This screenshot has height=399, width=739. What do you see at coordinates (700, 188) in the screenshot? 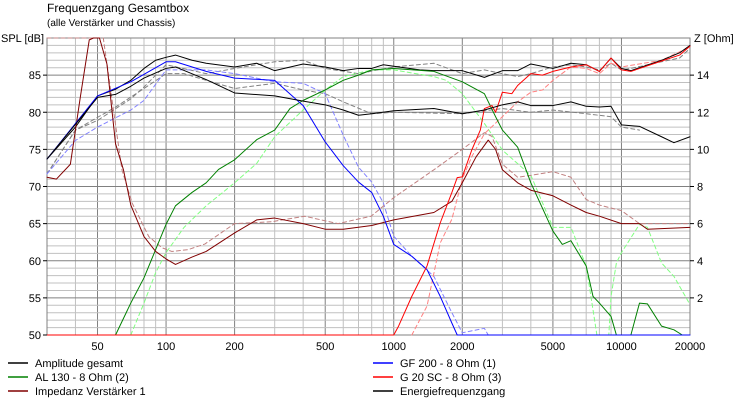
I see `y2-tick-label: 8` at bounding box center [700, 188].